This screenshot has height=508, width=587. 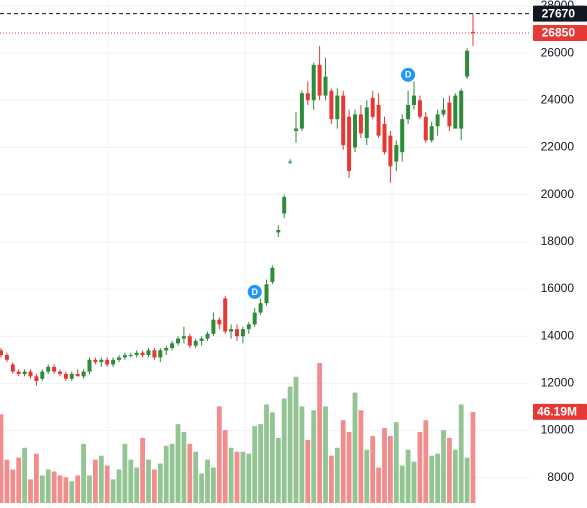 What do you see at coordinates (558, 430) in the screenshot?
I see `y-tick-label: 10000` at bounding box center [558, 430].